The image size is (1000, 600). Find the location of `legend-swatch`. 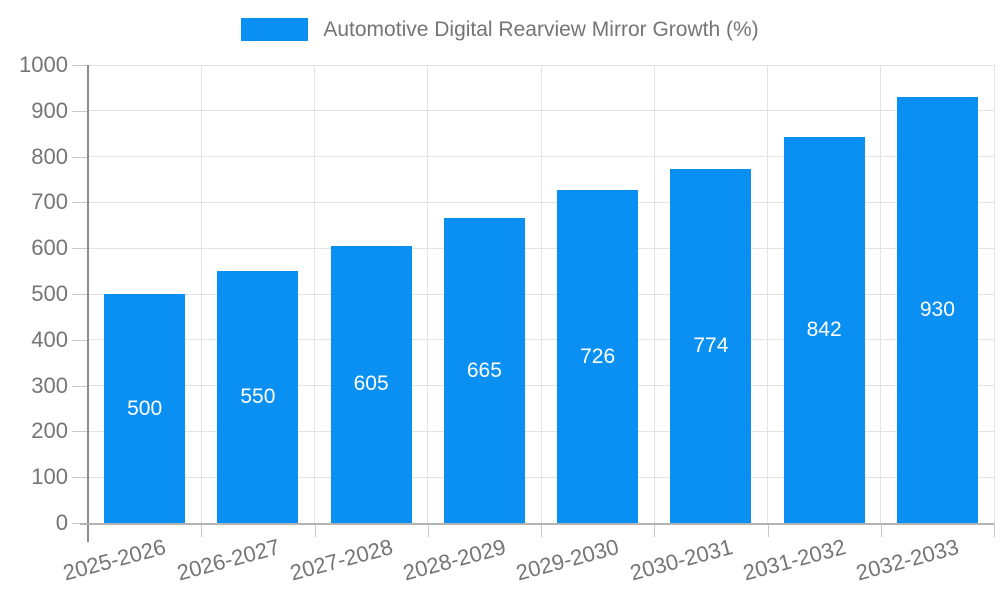

legend-swatch is located at coordinates (275, 29).